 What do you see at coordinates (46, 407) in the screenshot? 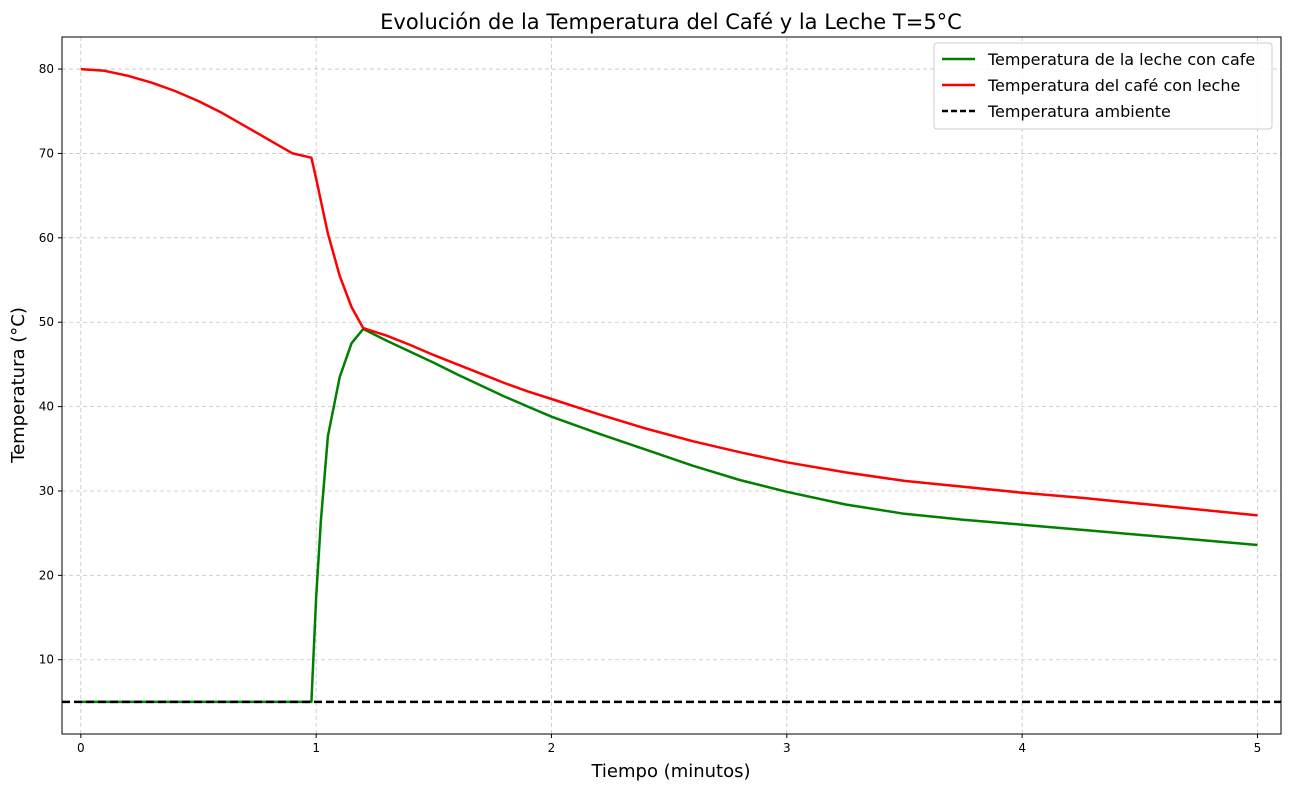
I see `y-tick-label: 40` at bounding box center [46, 407].